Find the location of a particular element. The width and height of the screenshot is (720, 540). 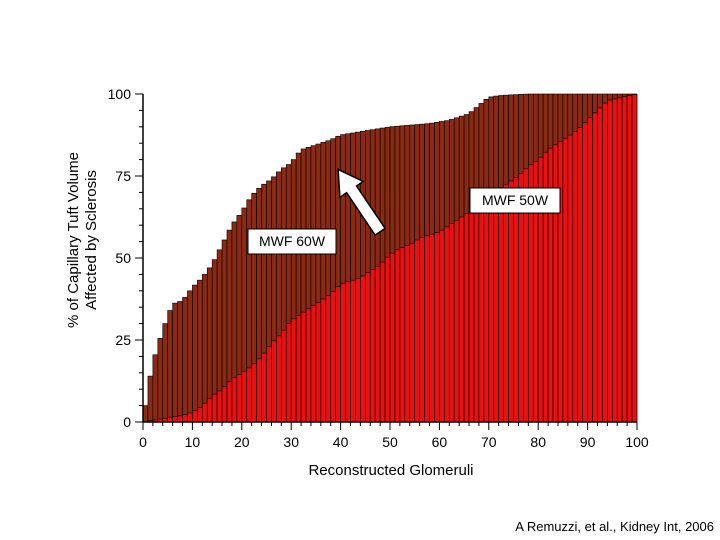

series-label-60w: MWF 60W is located at coordinates (292, 241).